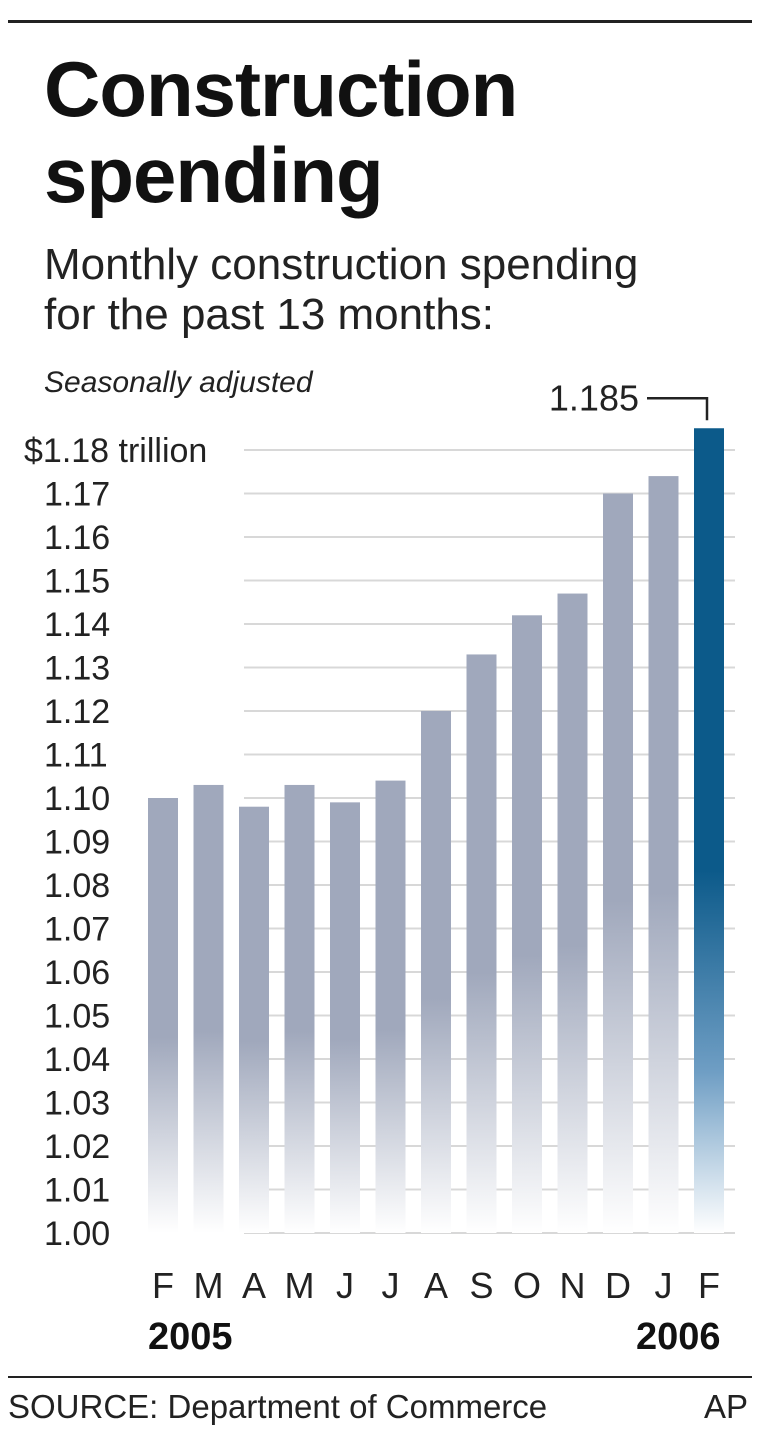 This screenshot has width=760, height=1448. Describe the element at coordinates (77, 538) in the screenshot. I see `y-tick-label: 1.16` at that location.